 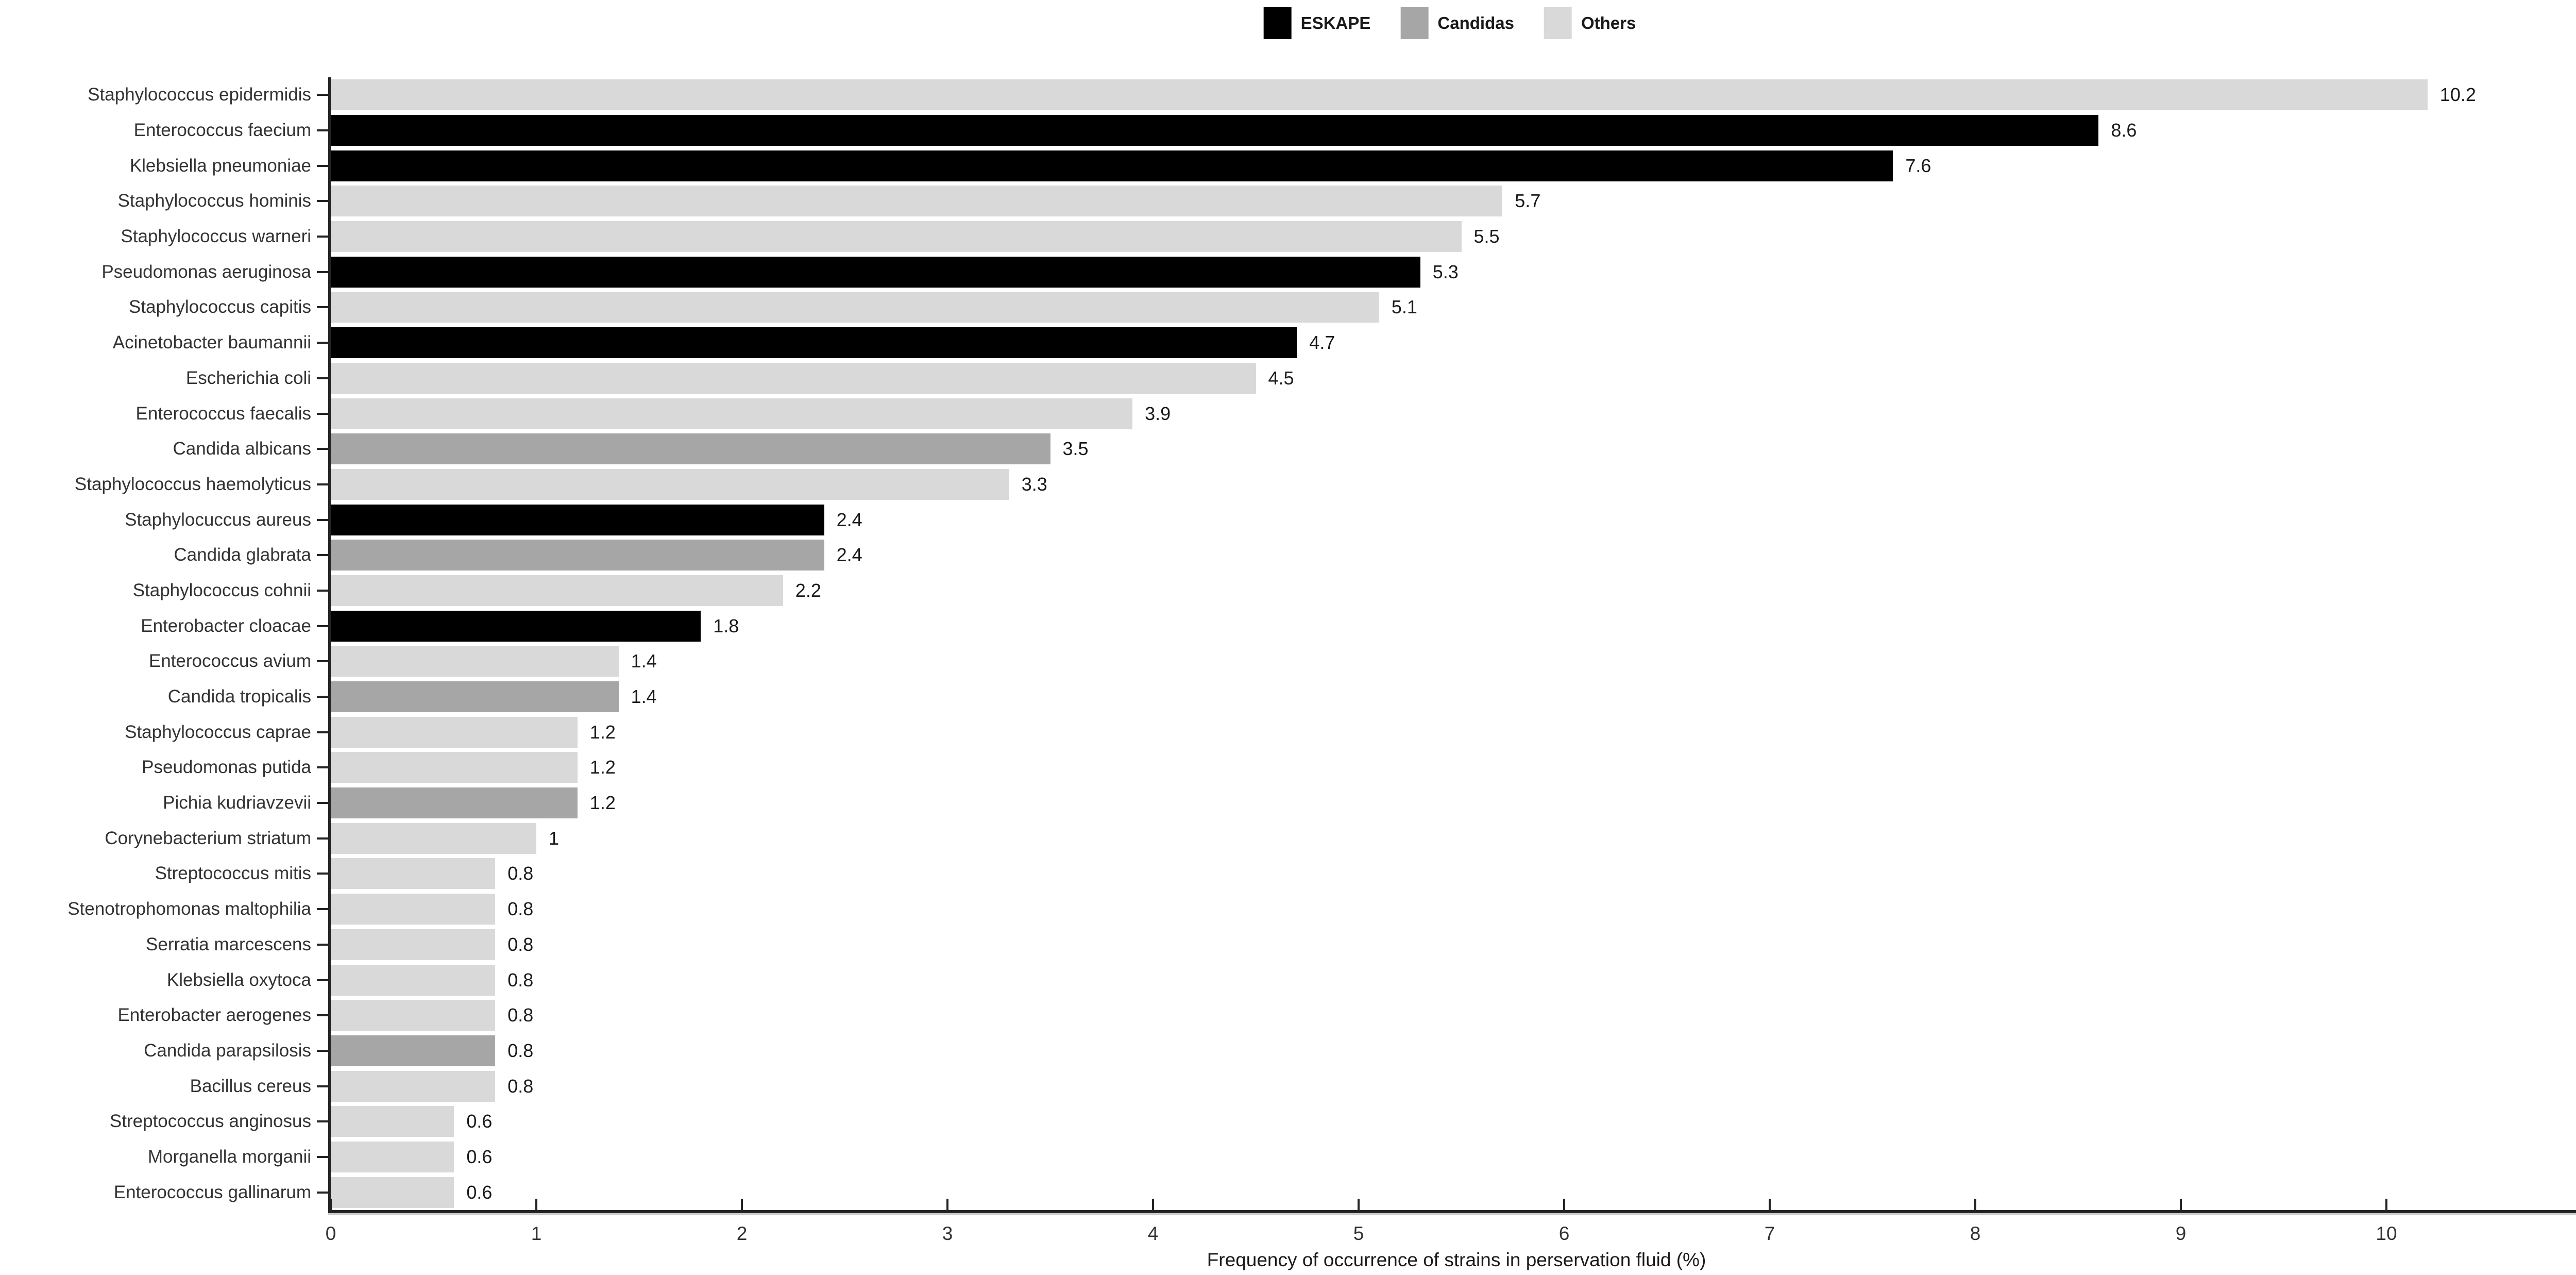 What do you see at coordinates (237, 803) in the screenshot?
I see `y-axis-label: Pichia kudriavzevii` at bounding box center [237, 803].